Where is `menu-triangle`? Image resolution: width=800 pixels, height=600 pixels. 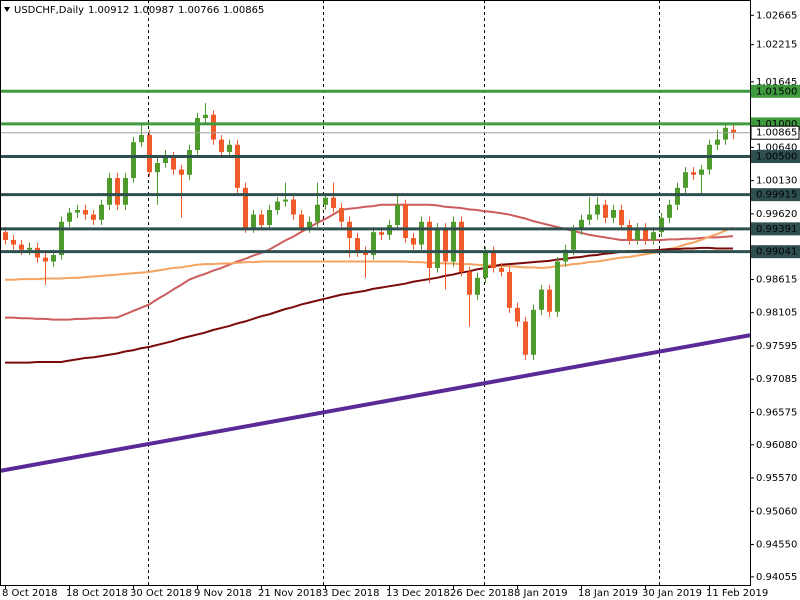
menu-triangle is located at coordinates (7, 9).